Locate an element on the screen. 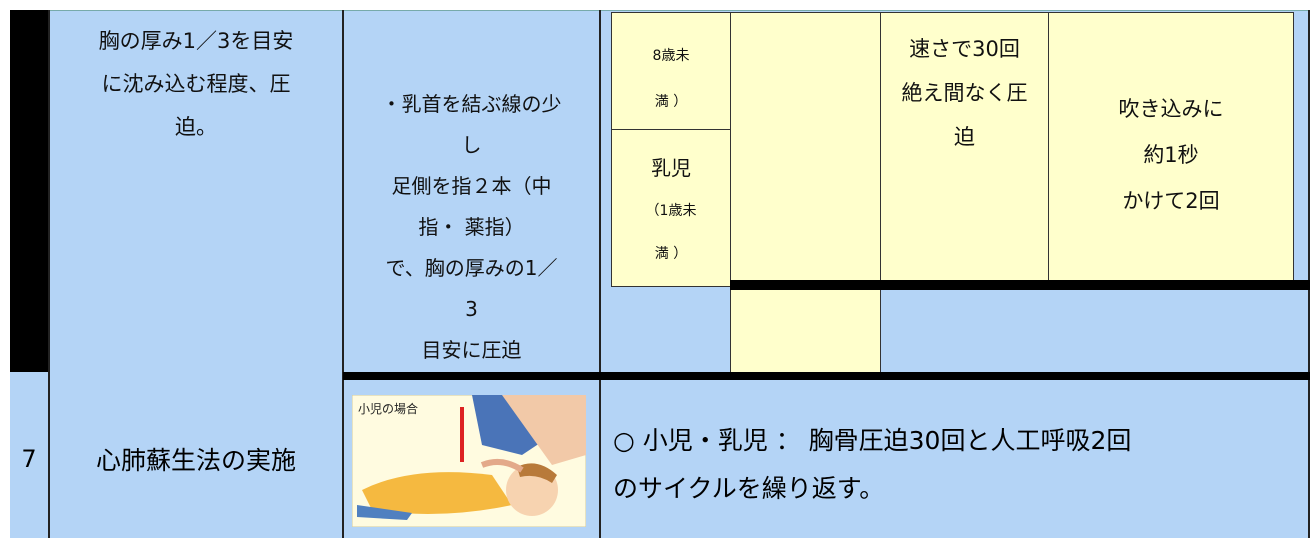  row-title: 心肺蘇生法の実施 is located at coordinates (195, 460).